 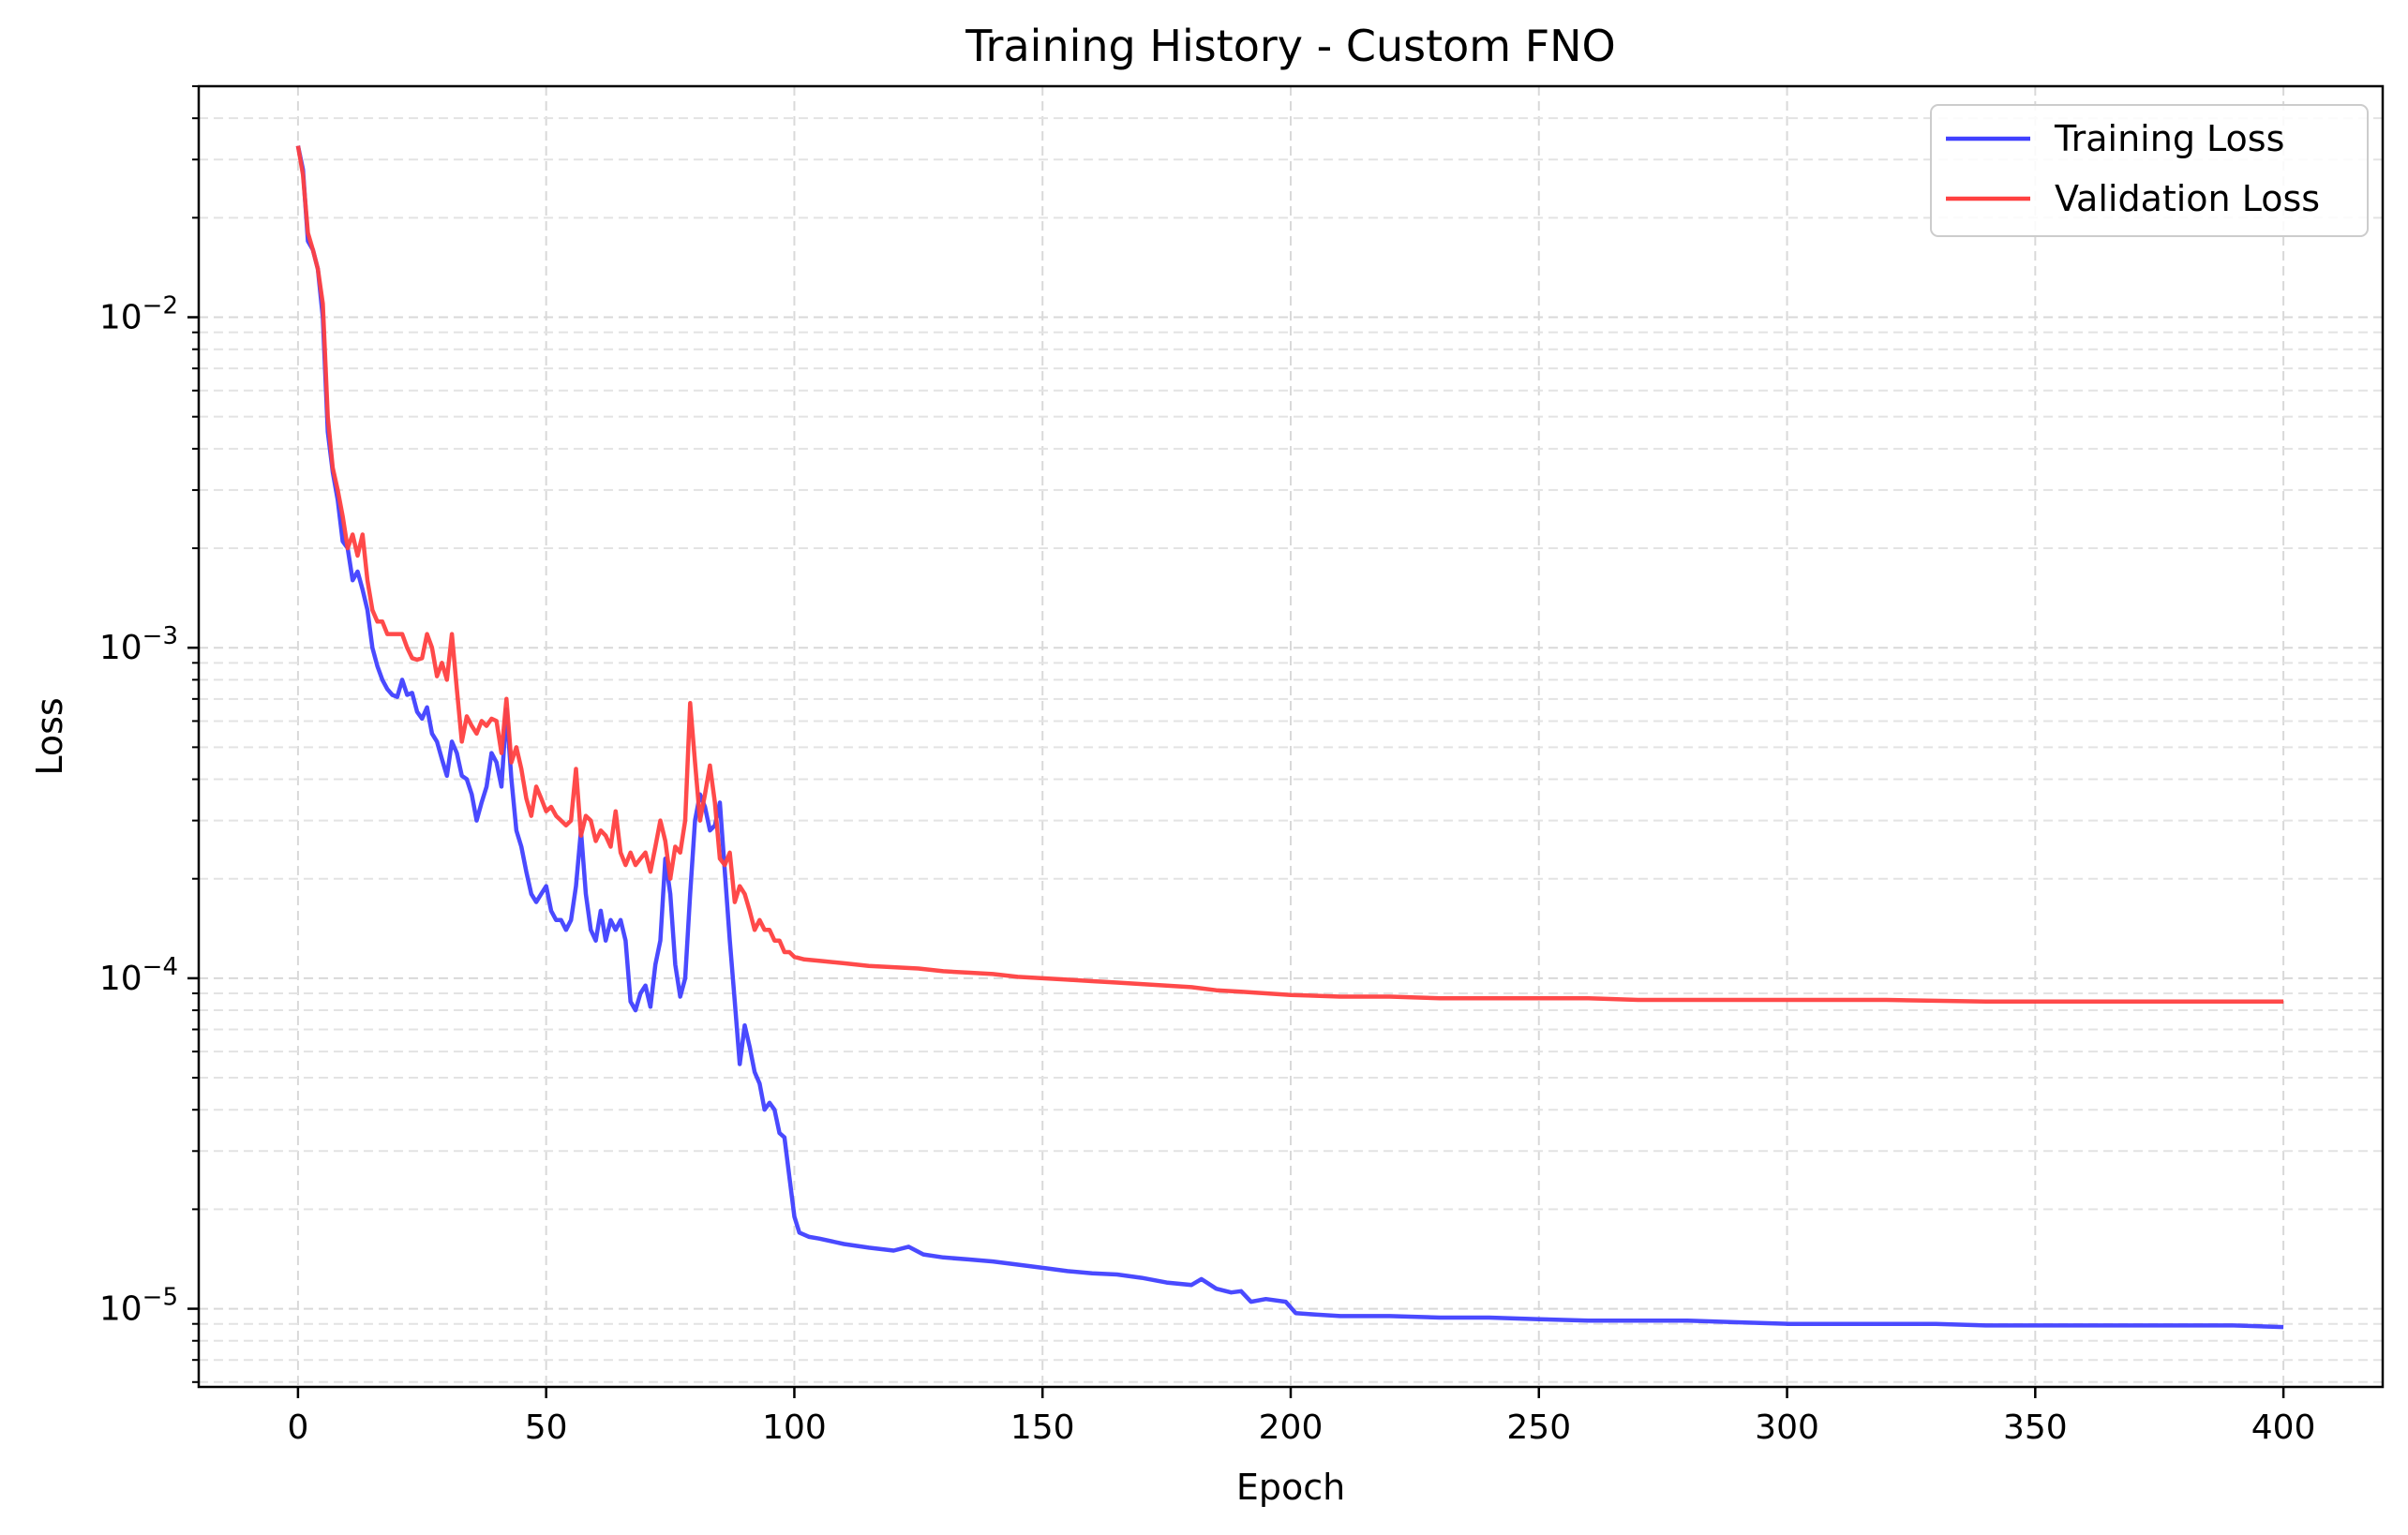 I want to click on x-tick-label: 100, so click(x=794, y=1427).